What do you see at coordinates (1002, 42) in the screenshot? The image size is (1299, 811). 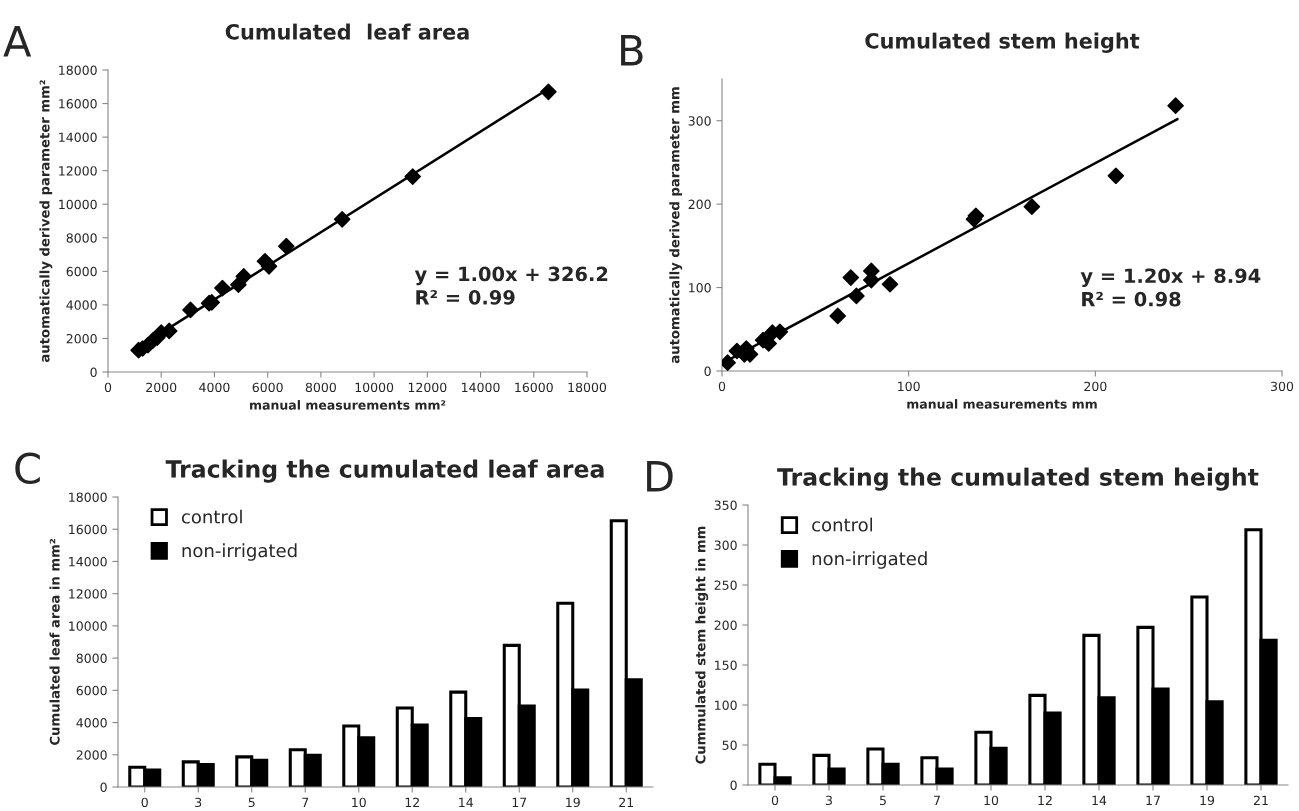 I see `chart-title: Cumulated stem height` at bounding box center [1002, 42].